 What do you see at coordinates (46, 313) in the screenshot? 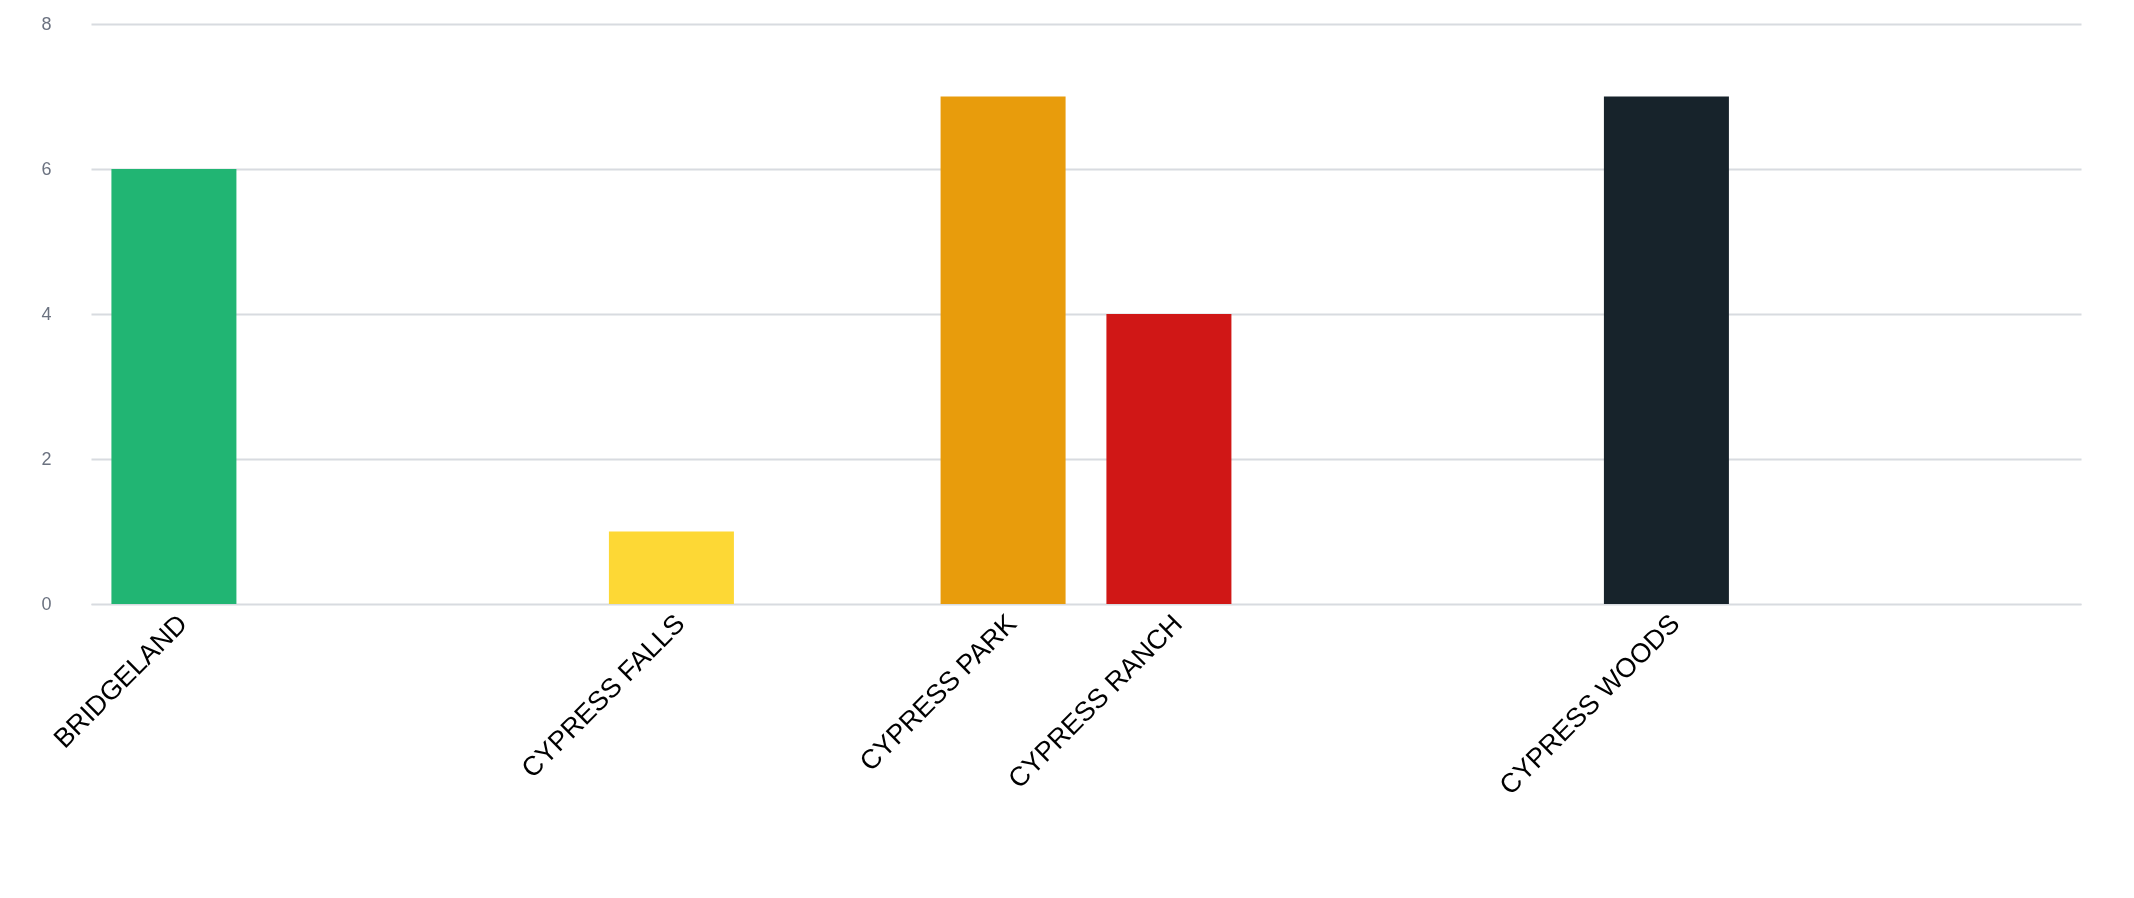
I see `y-tick-label: 4` at bounding box center [46, 313].